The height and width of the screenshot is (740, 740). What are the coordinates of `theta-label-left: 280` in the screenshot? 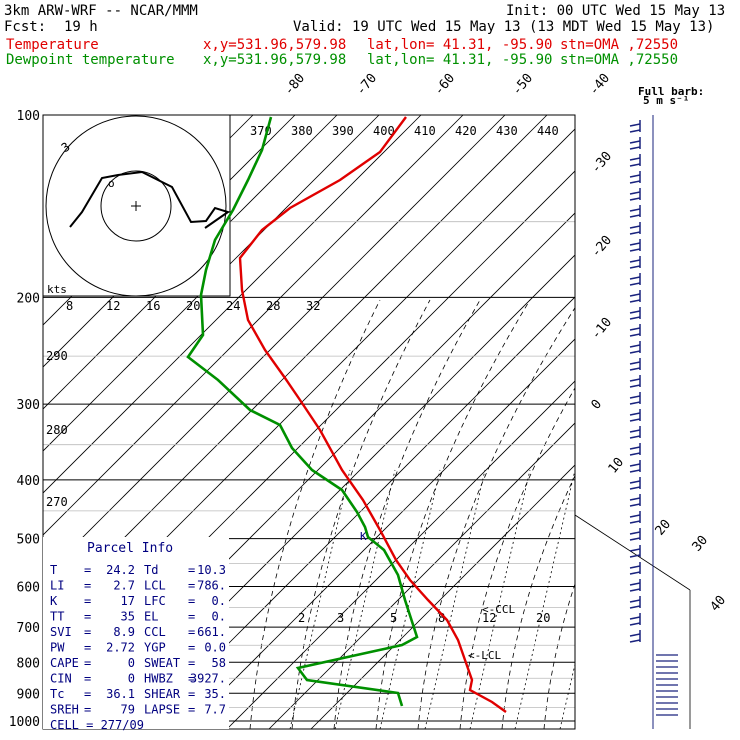 It's located at (57, 430).